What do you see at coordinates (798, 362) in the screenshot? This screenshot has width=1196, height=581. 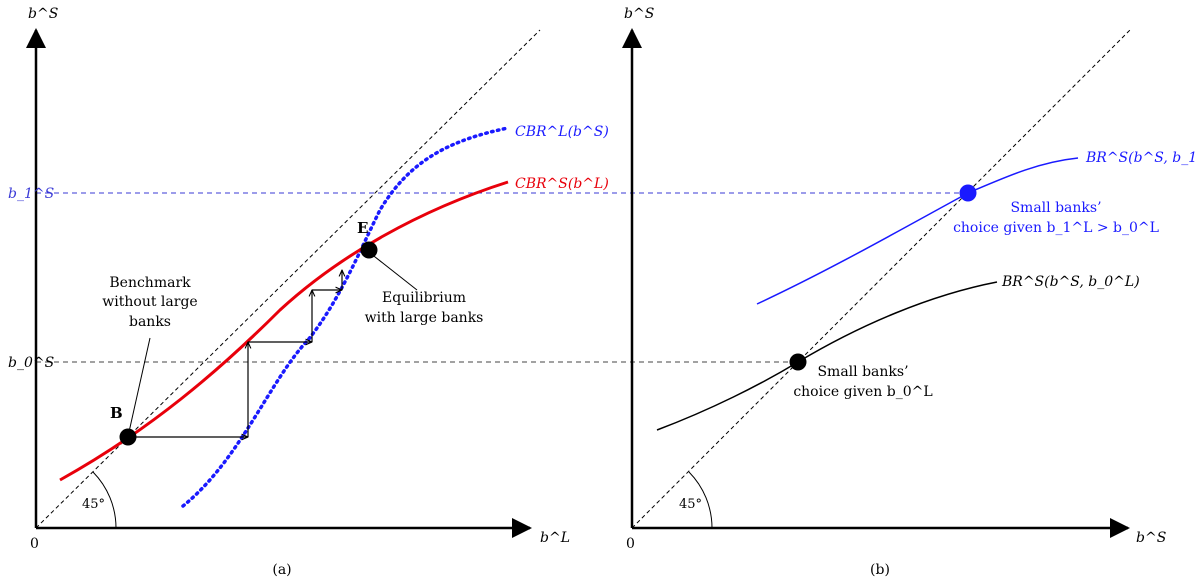 I see `lower-choice-point` at bounding box center [798, 362].